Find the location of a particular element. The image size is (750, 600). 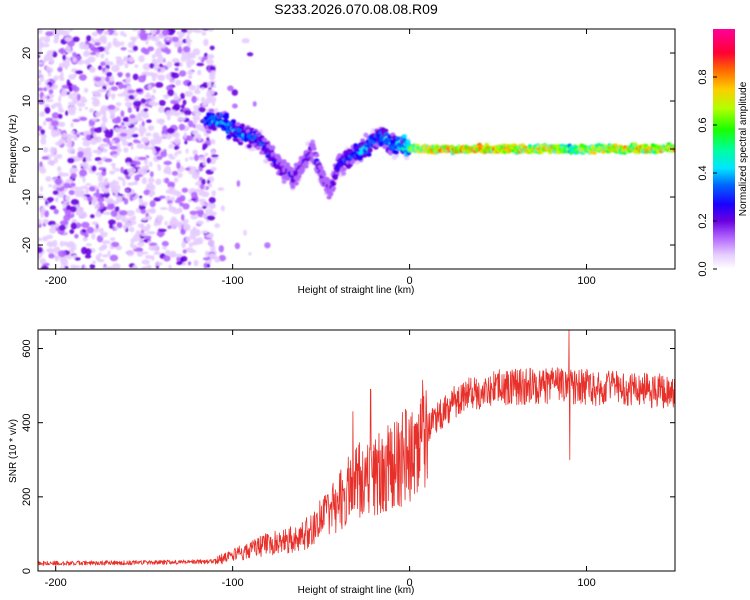

snr-y-tick-label: 0 is located at coordinates (27, 571).